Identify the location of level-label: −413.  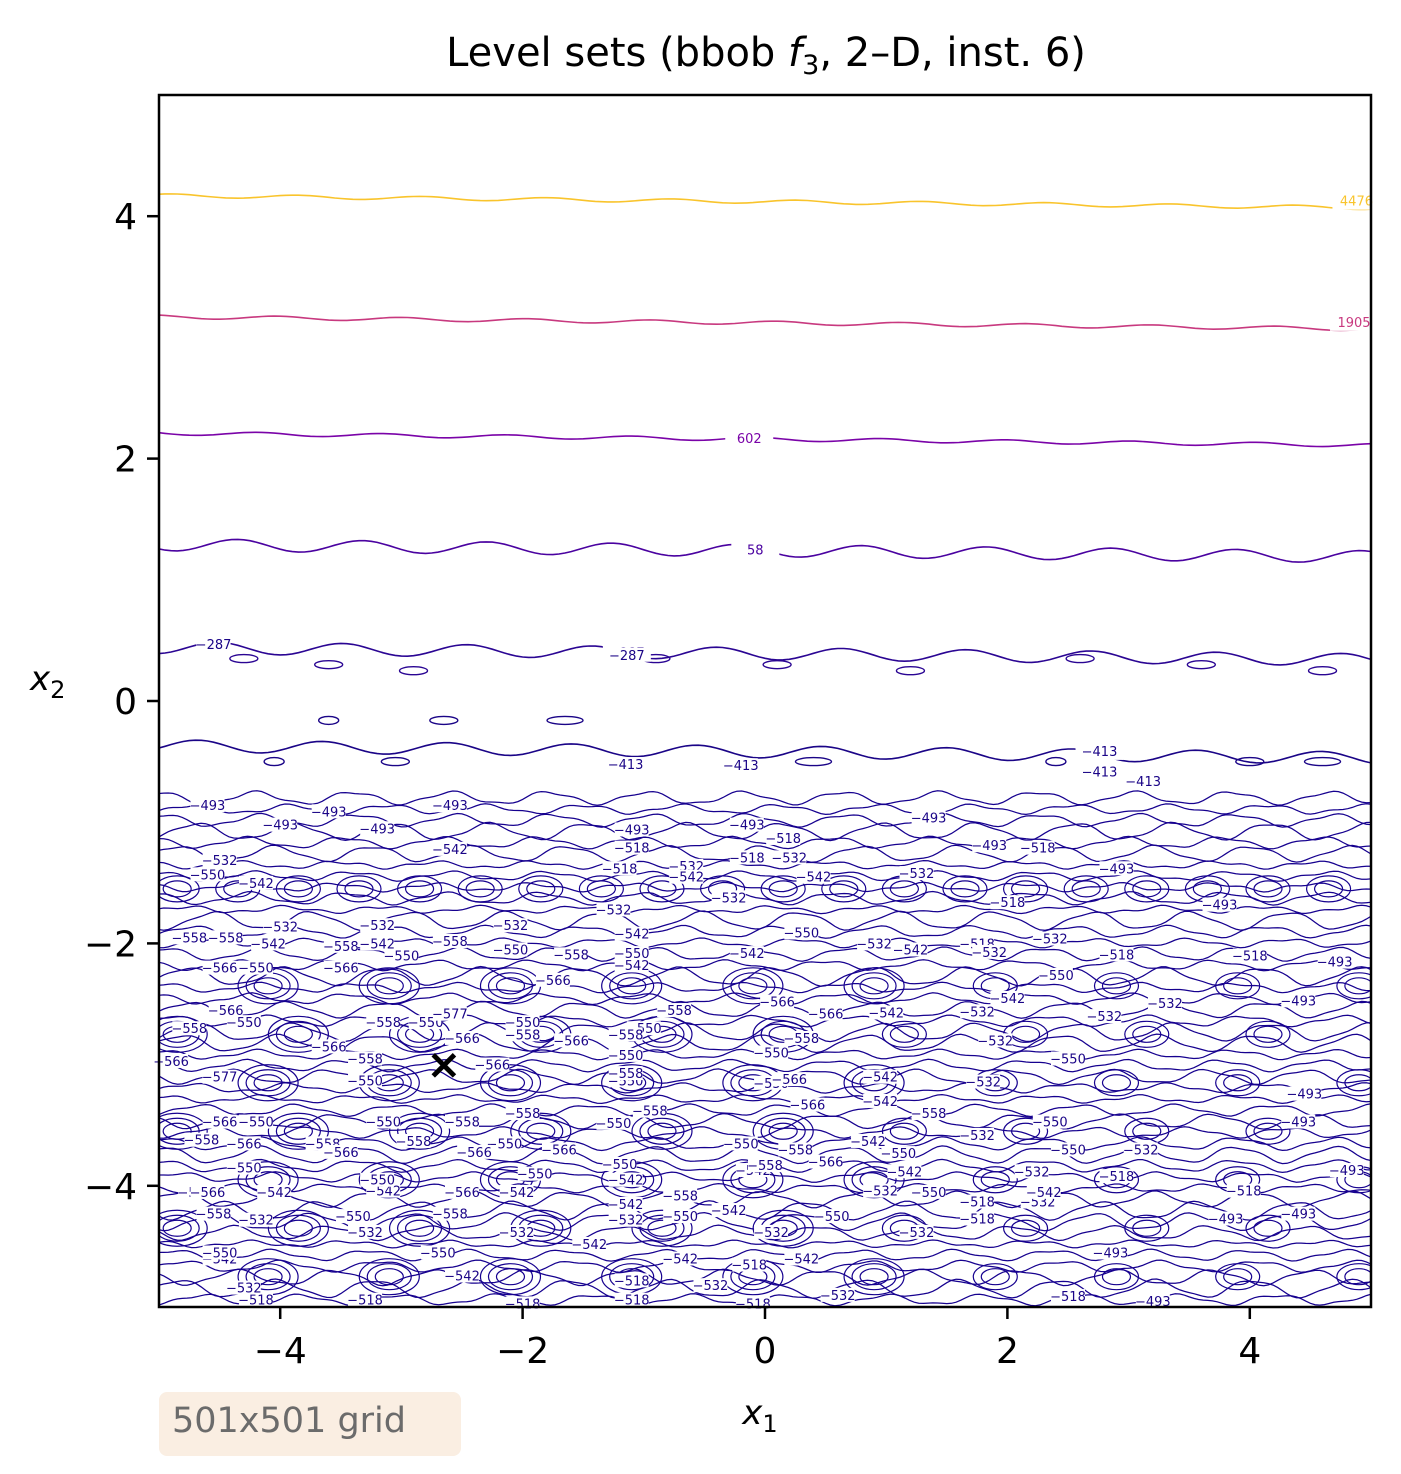
(1100, 752).